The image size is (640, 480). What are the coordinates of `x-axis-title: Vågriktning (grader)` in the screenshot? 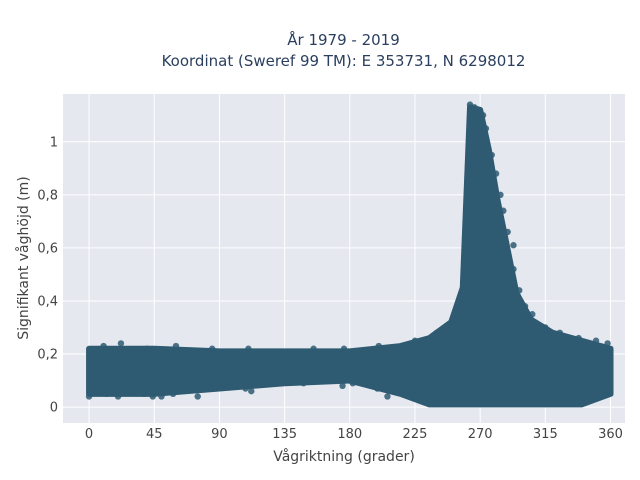 It's located at (344, 456).